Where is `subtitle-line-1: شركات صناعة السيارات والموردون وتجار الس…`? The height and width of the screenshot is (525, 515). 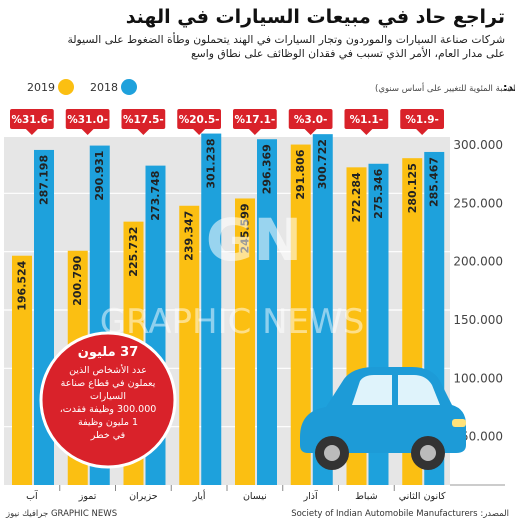 subtitle-line-1: شركات صناعة السيارات والموردون وتجار الس… is located at coordinates (286, 39).